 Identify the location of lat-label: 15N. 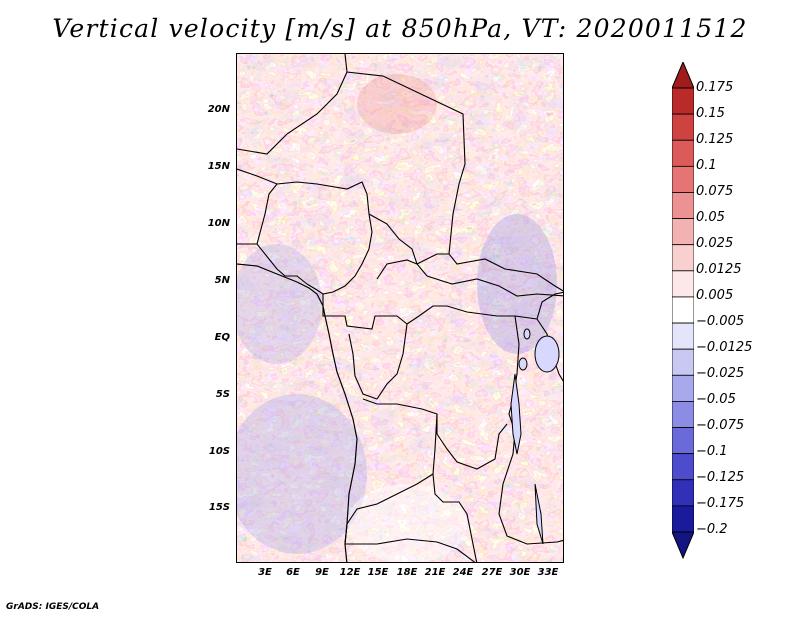
(218, 166).